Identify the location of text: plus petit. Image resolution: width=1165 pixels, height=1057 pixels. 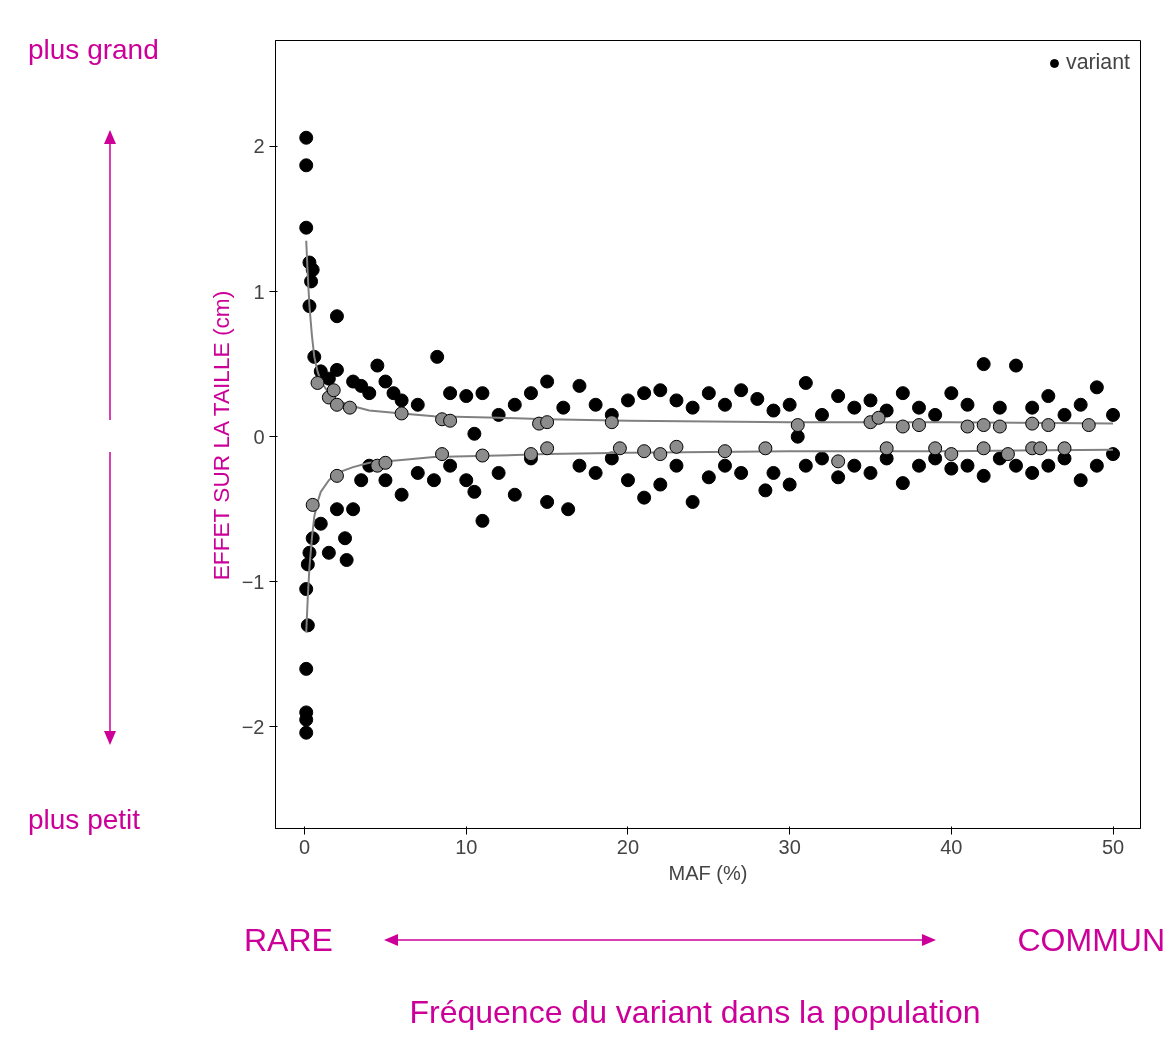
(84, 820).